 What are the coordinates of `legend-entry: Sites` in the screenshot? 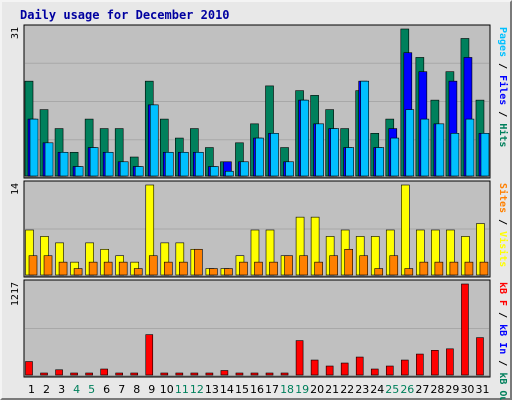 It's located at (503, 198).